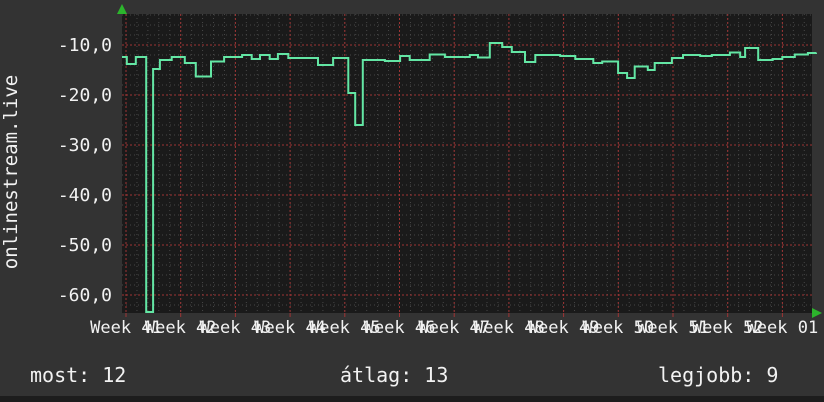 Image resolution: width=824 pixels, height=402 pixels. I want to click on y-axis-arrow-icon, so click(122, 9).